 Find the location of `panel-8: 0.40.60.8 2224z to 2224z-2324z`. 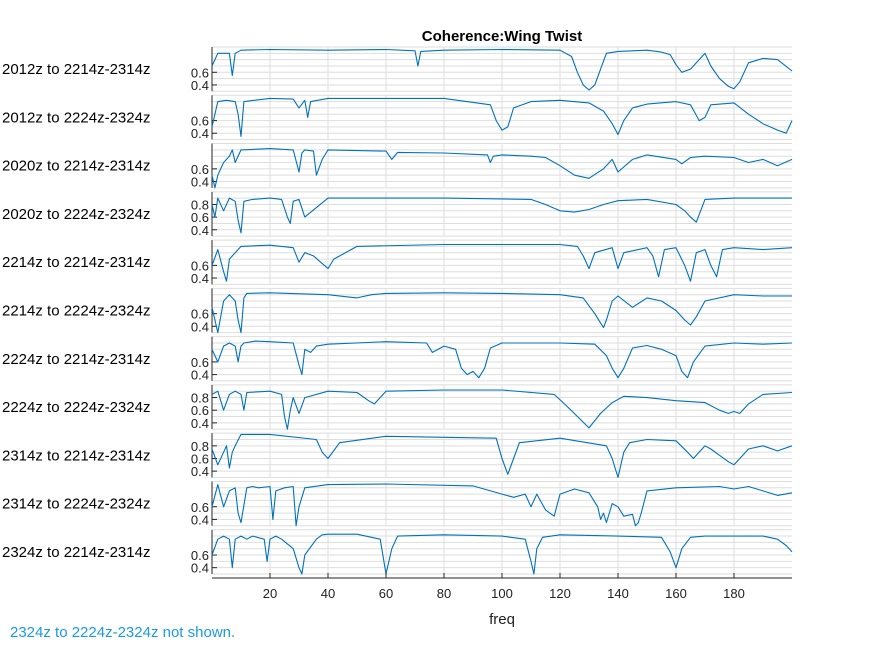

panel-8: 0.40.60.8 2224z to 2224z-2324z is located at coordinates (397, 407).